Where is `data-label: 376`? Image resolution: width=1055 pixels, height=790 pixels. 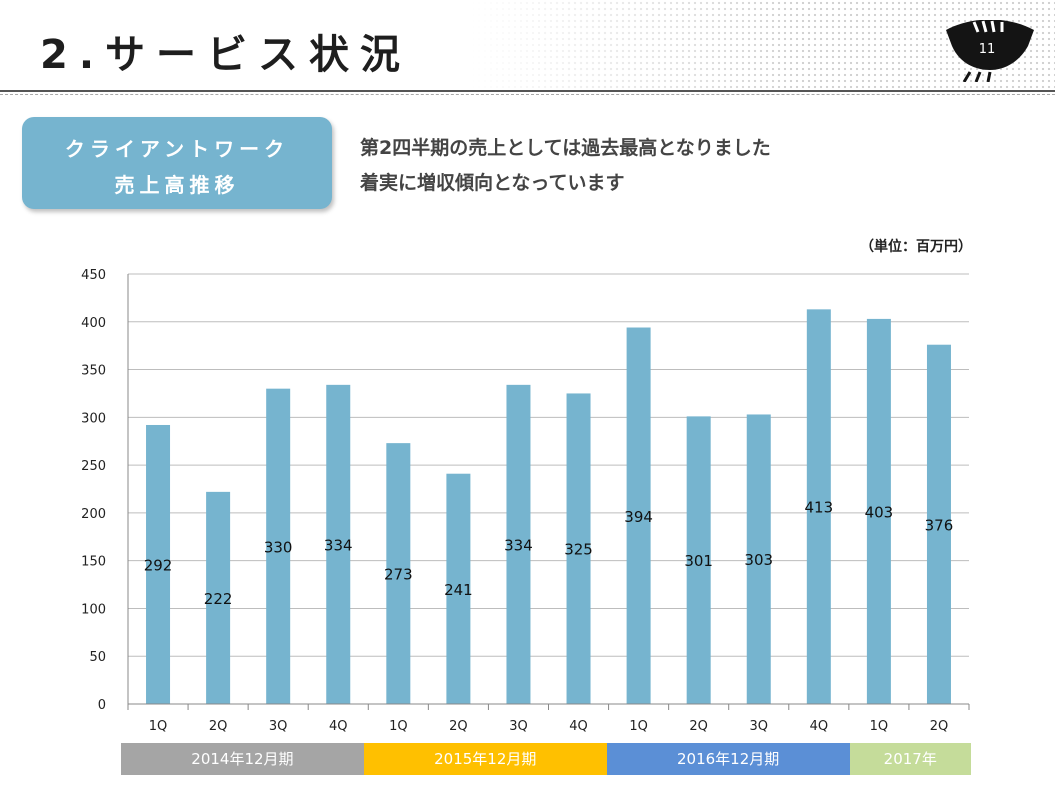 data-label: 376 is located at coordinates (939, 525).